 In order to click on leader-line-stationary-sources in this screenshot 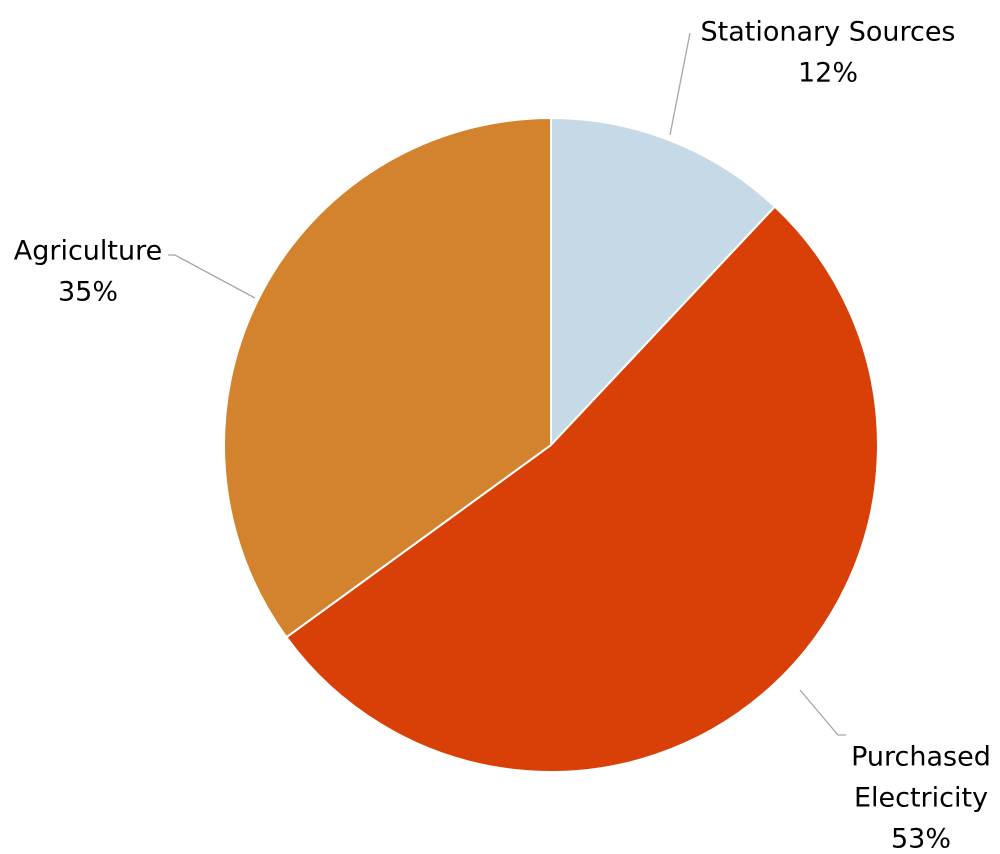, I will do `click(680, 84)`.